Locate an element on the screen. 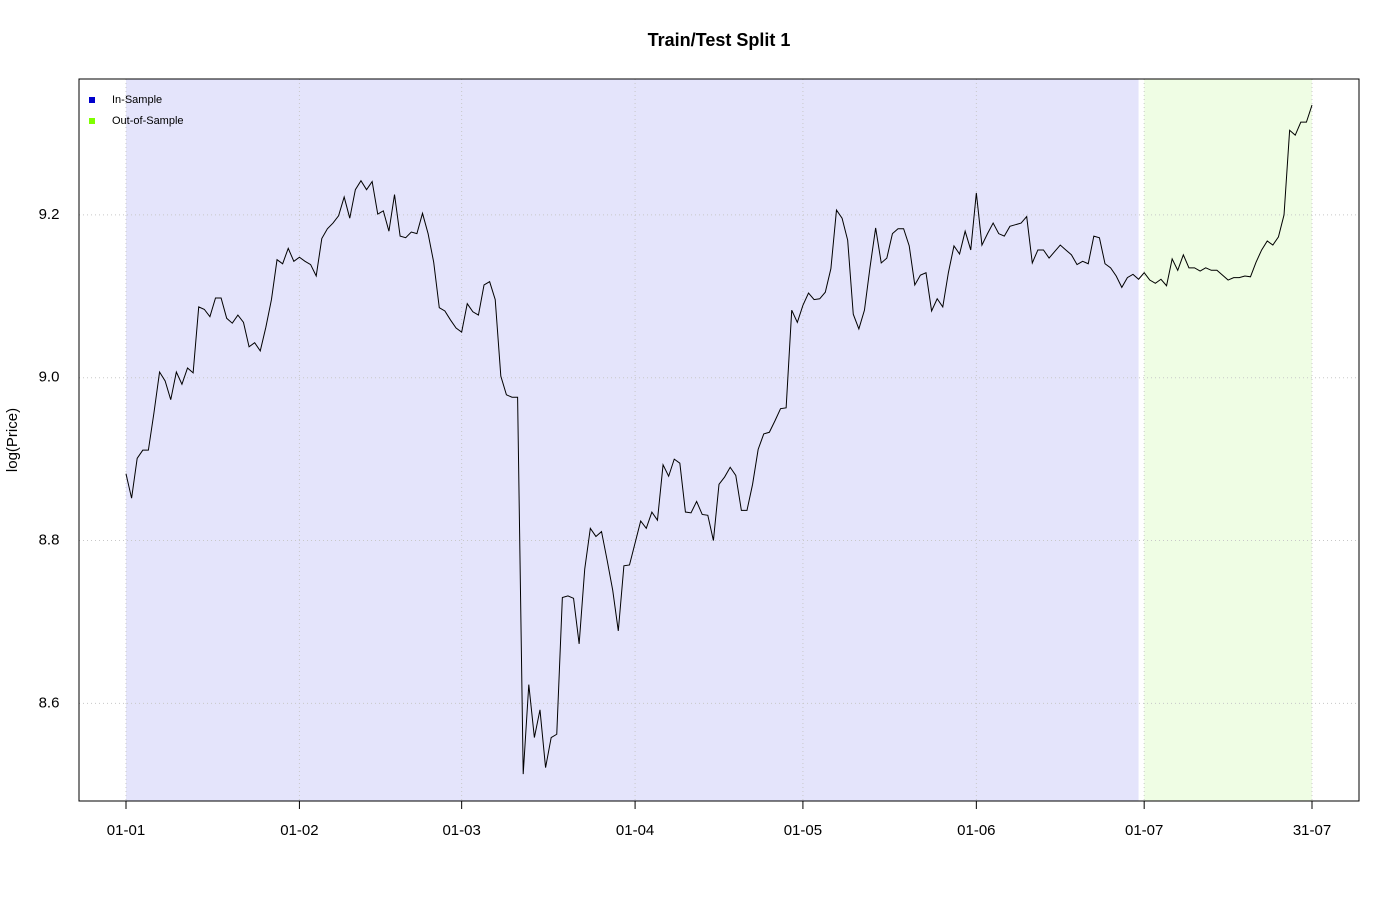  region is located at coordinates (1228, 440).